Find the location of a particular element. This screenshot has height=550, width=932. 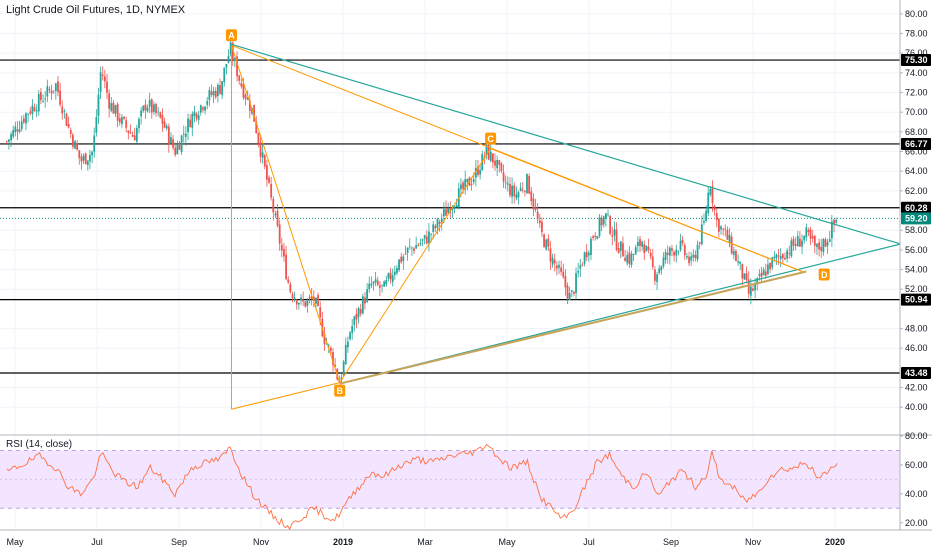

point-d-marker is located at coordinates (824, 274).